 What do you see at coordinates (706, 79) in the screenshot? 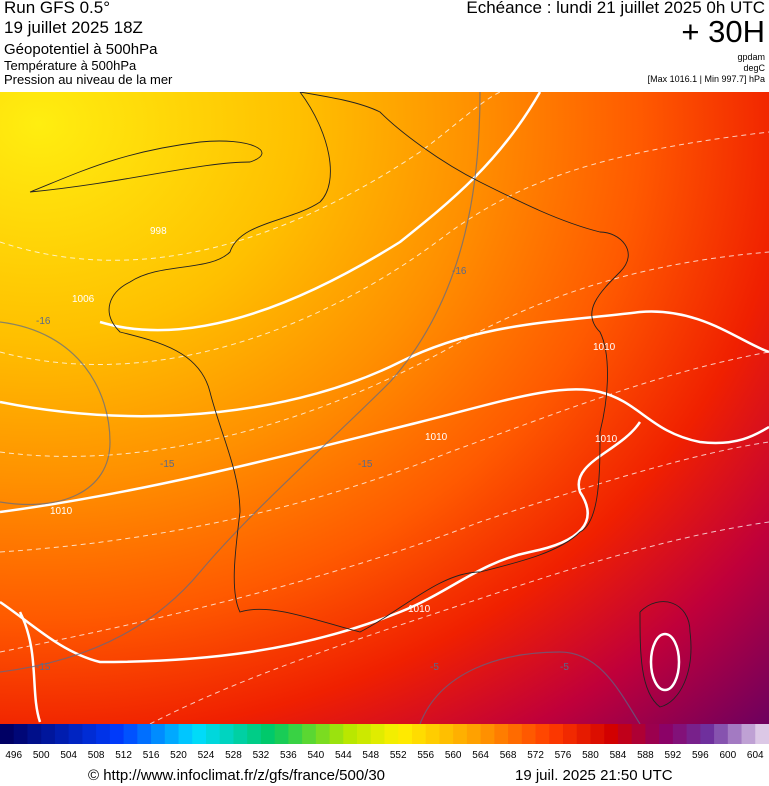
I see `pressure-range: [Max 1016.1 | Min 997.7] hPa` at bounding box center [706, 79].